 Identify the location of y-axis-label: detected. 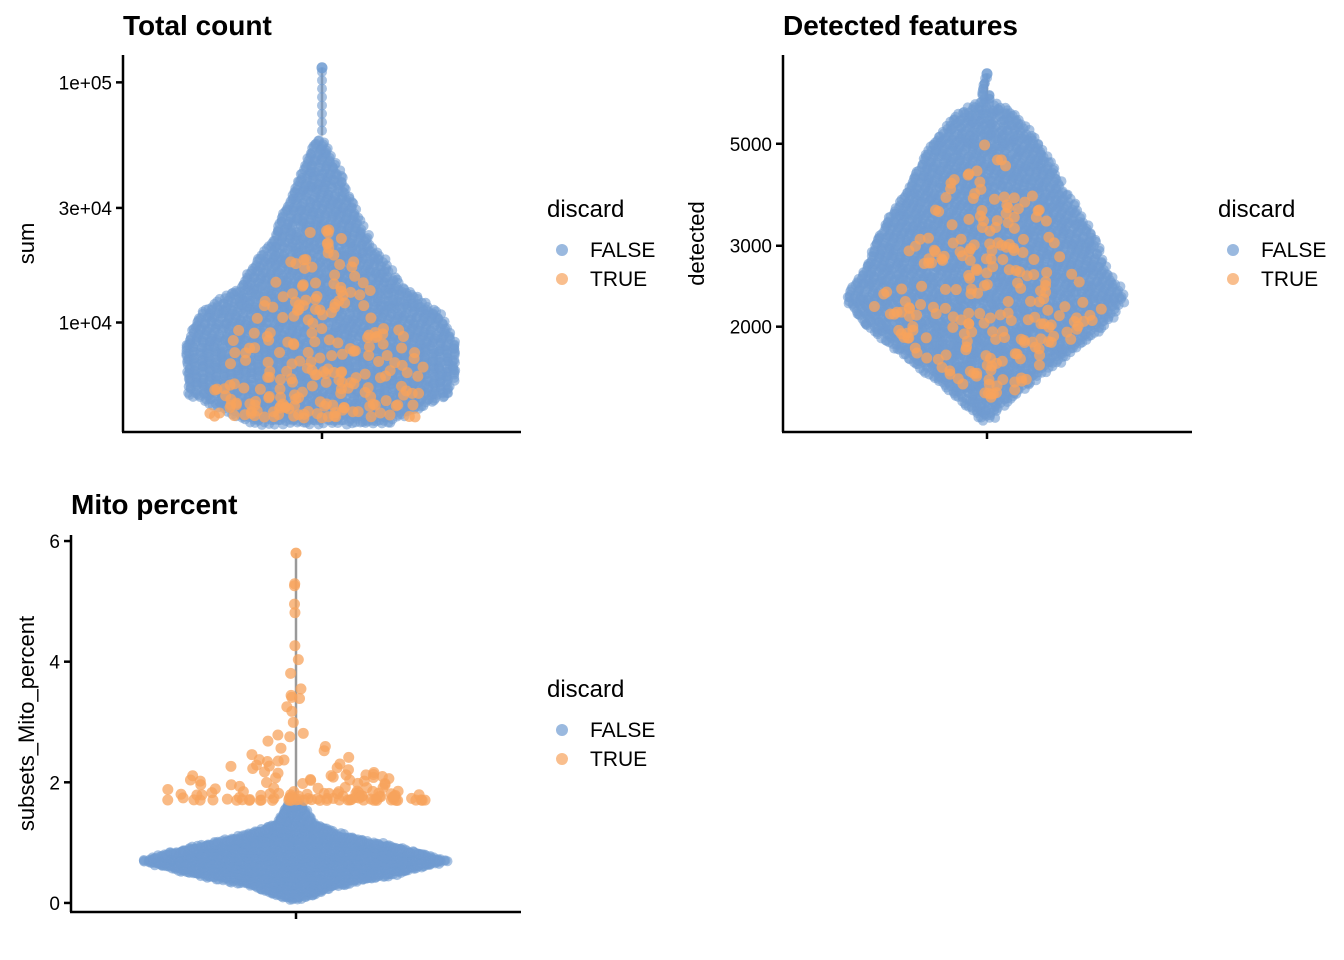
(696, 243).